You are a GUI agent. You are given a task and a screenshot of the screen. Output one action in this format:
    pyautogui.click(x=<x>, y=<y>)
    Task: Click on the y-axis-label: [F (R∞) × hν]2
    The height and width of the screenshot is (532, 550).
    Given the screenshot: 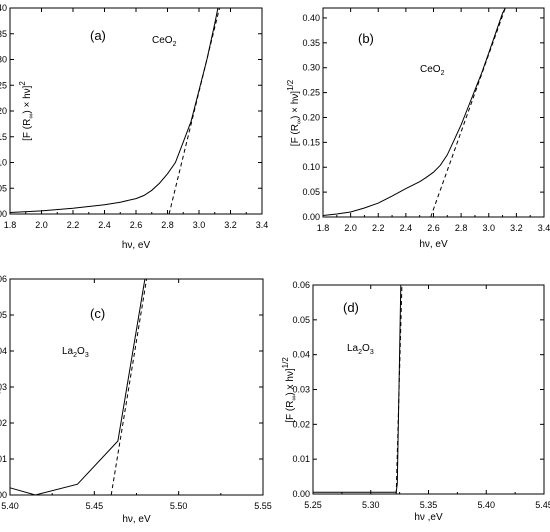 What is the action you would take?
    pyautogui.click(x=26, y=111)
    